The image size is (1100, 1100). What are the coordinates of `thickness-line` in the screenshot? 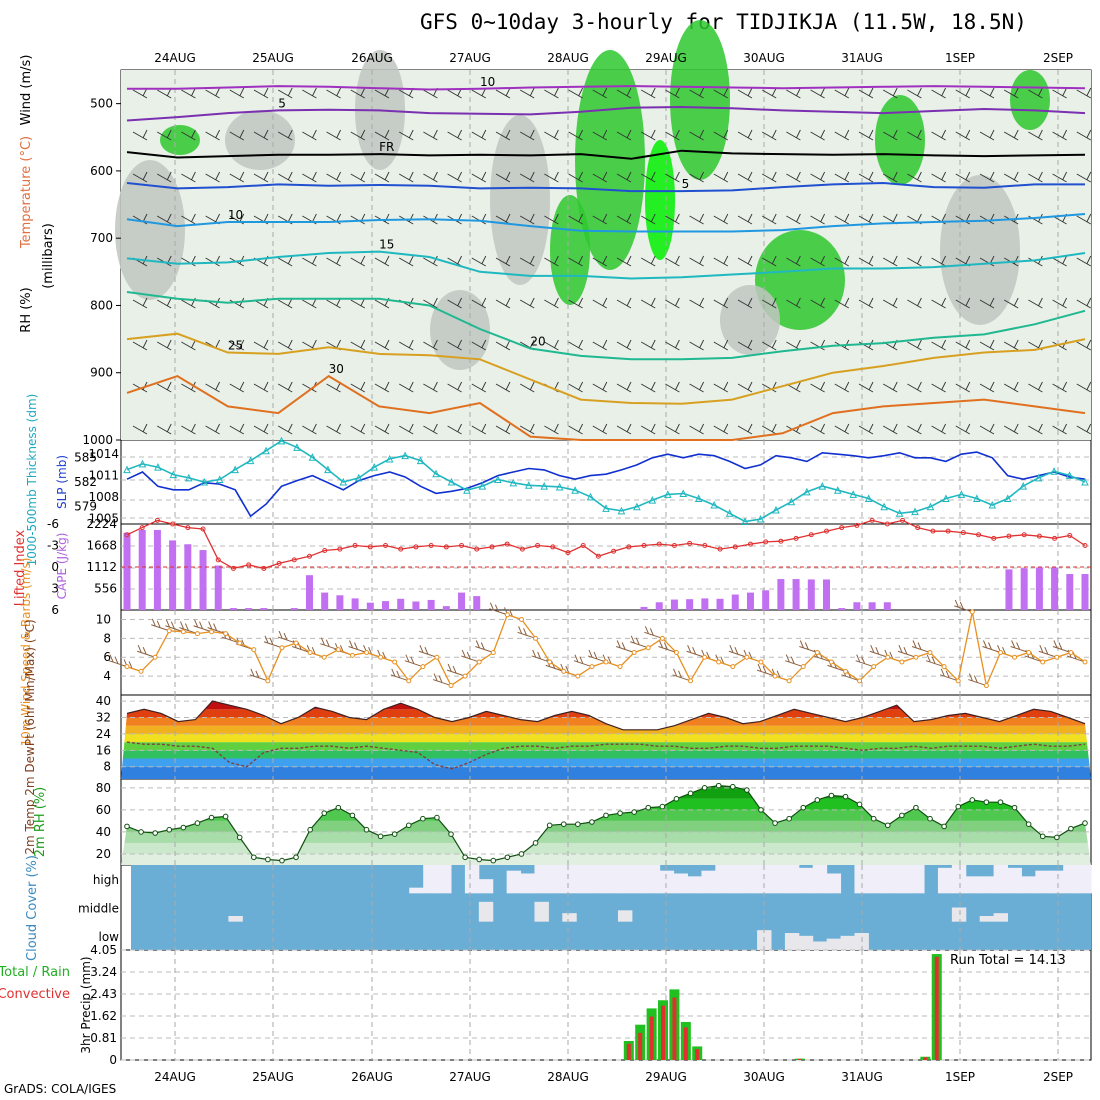 It's located at (606, 481).